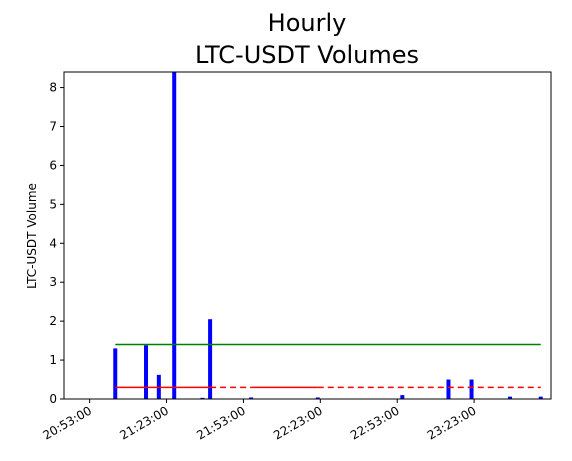 The width and height of the screenshot is (572, 461). I want to click on x-tick-label: 20:53:00, so click(67, 422).